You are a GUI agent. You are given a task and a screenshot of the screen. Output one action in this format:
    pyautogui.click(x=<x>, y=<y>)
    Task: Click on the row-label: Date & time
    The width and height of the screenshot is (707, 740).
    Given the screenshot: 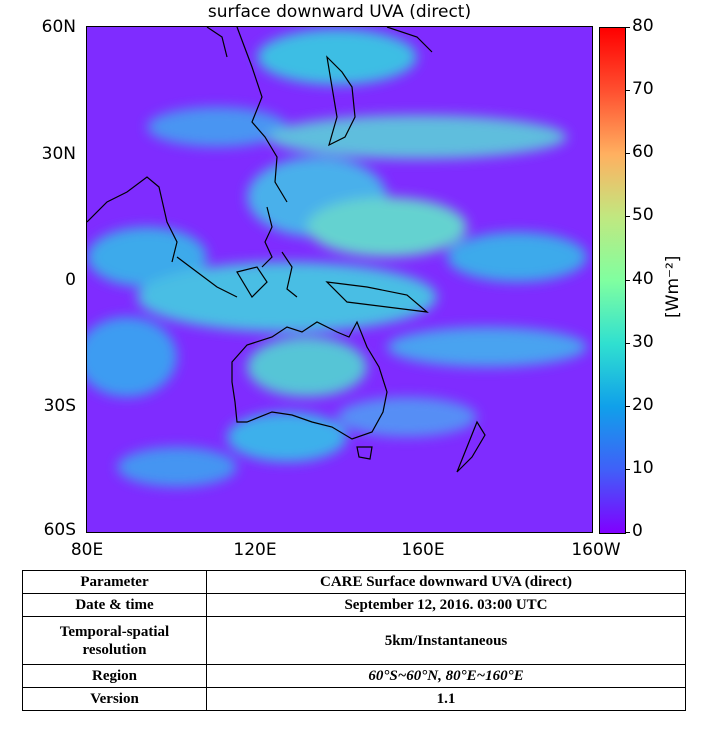 What is the action you would take?
    pyautogui.click(x=114, y=605)
    